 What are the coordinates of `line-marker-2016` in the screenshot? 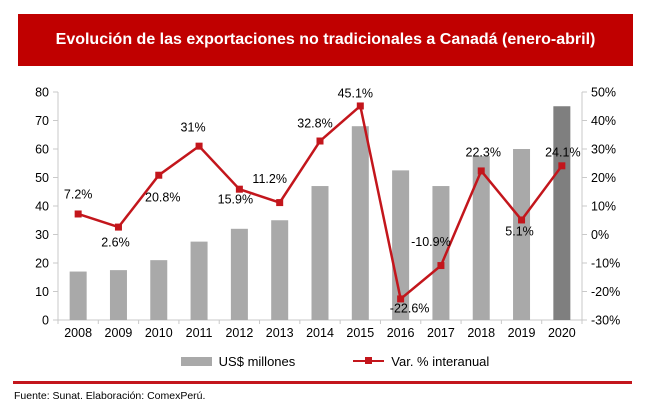 It's located at (401, 299).